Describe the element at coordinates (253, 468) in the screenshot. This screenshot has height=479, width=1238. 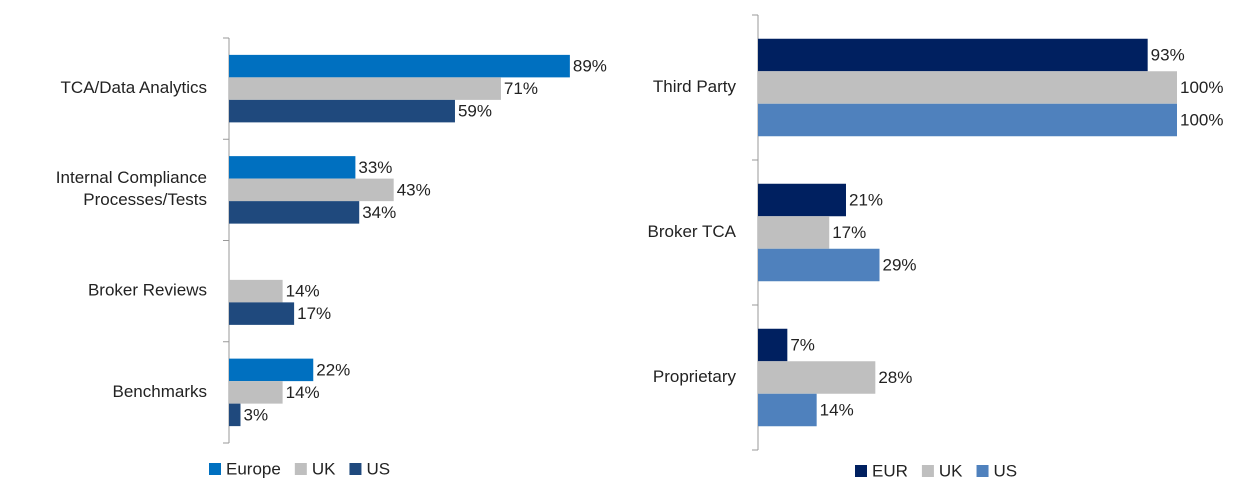
I see `legend-label: Europe` at that location.